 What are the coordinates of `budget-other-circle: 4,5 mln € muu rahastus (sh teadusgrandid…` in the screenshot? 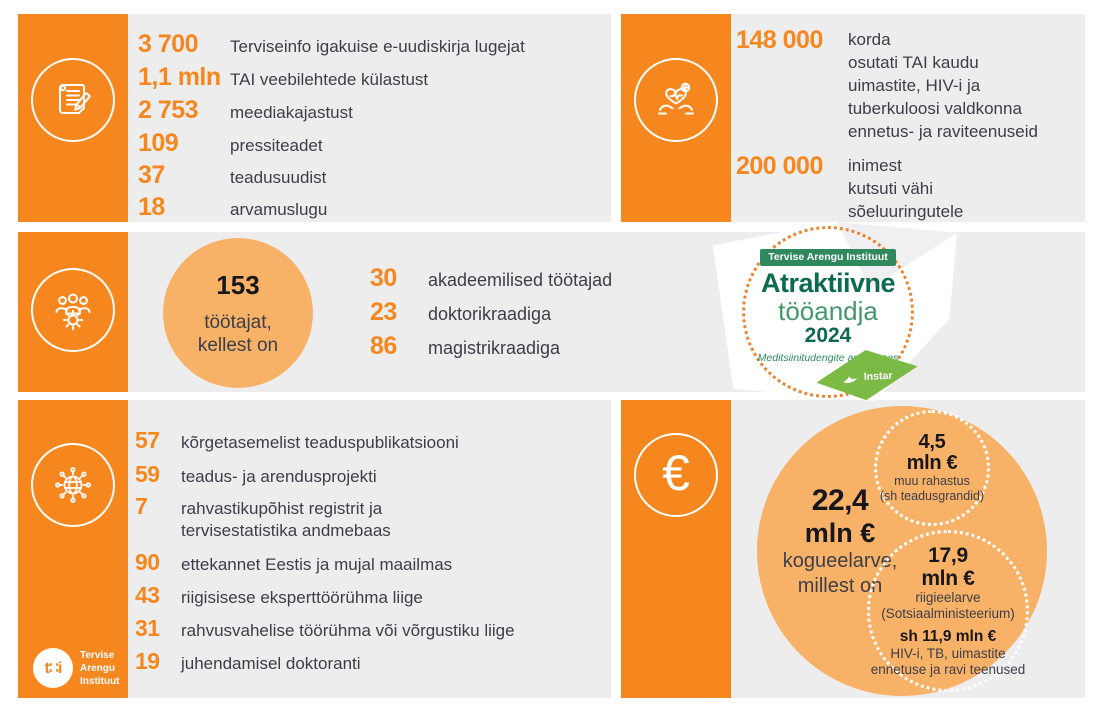 It's located at (932, 468).